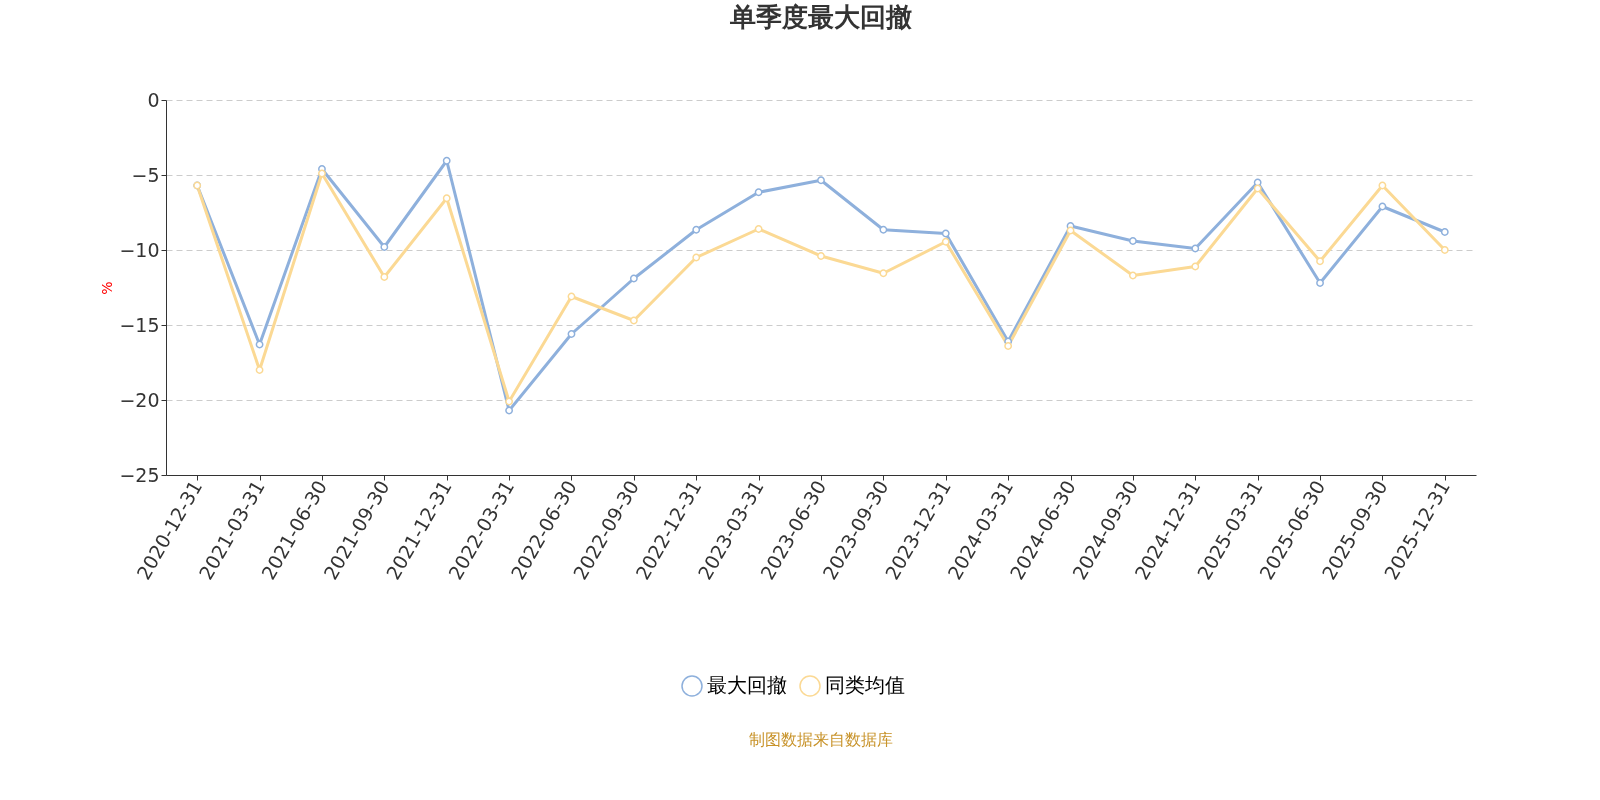  I want to click on chart-title: 单季度最大回撤, so click(820, 17).